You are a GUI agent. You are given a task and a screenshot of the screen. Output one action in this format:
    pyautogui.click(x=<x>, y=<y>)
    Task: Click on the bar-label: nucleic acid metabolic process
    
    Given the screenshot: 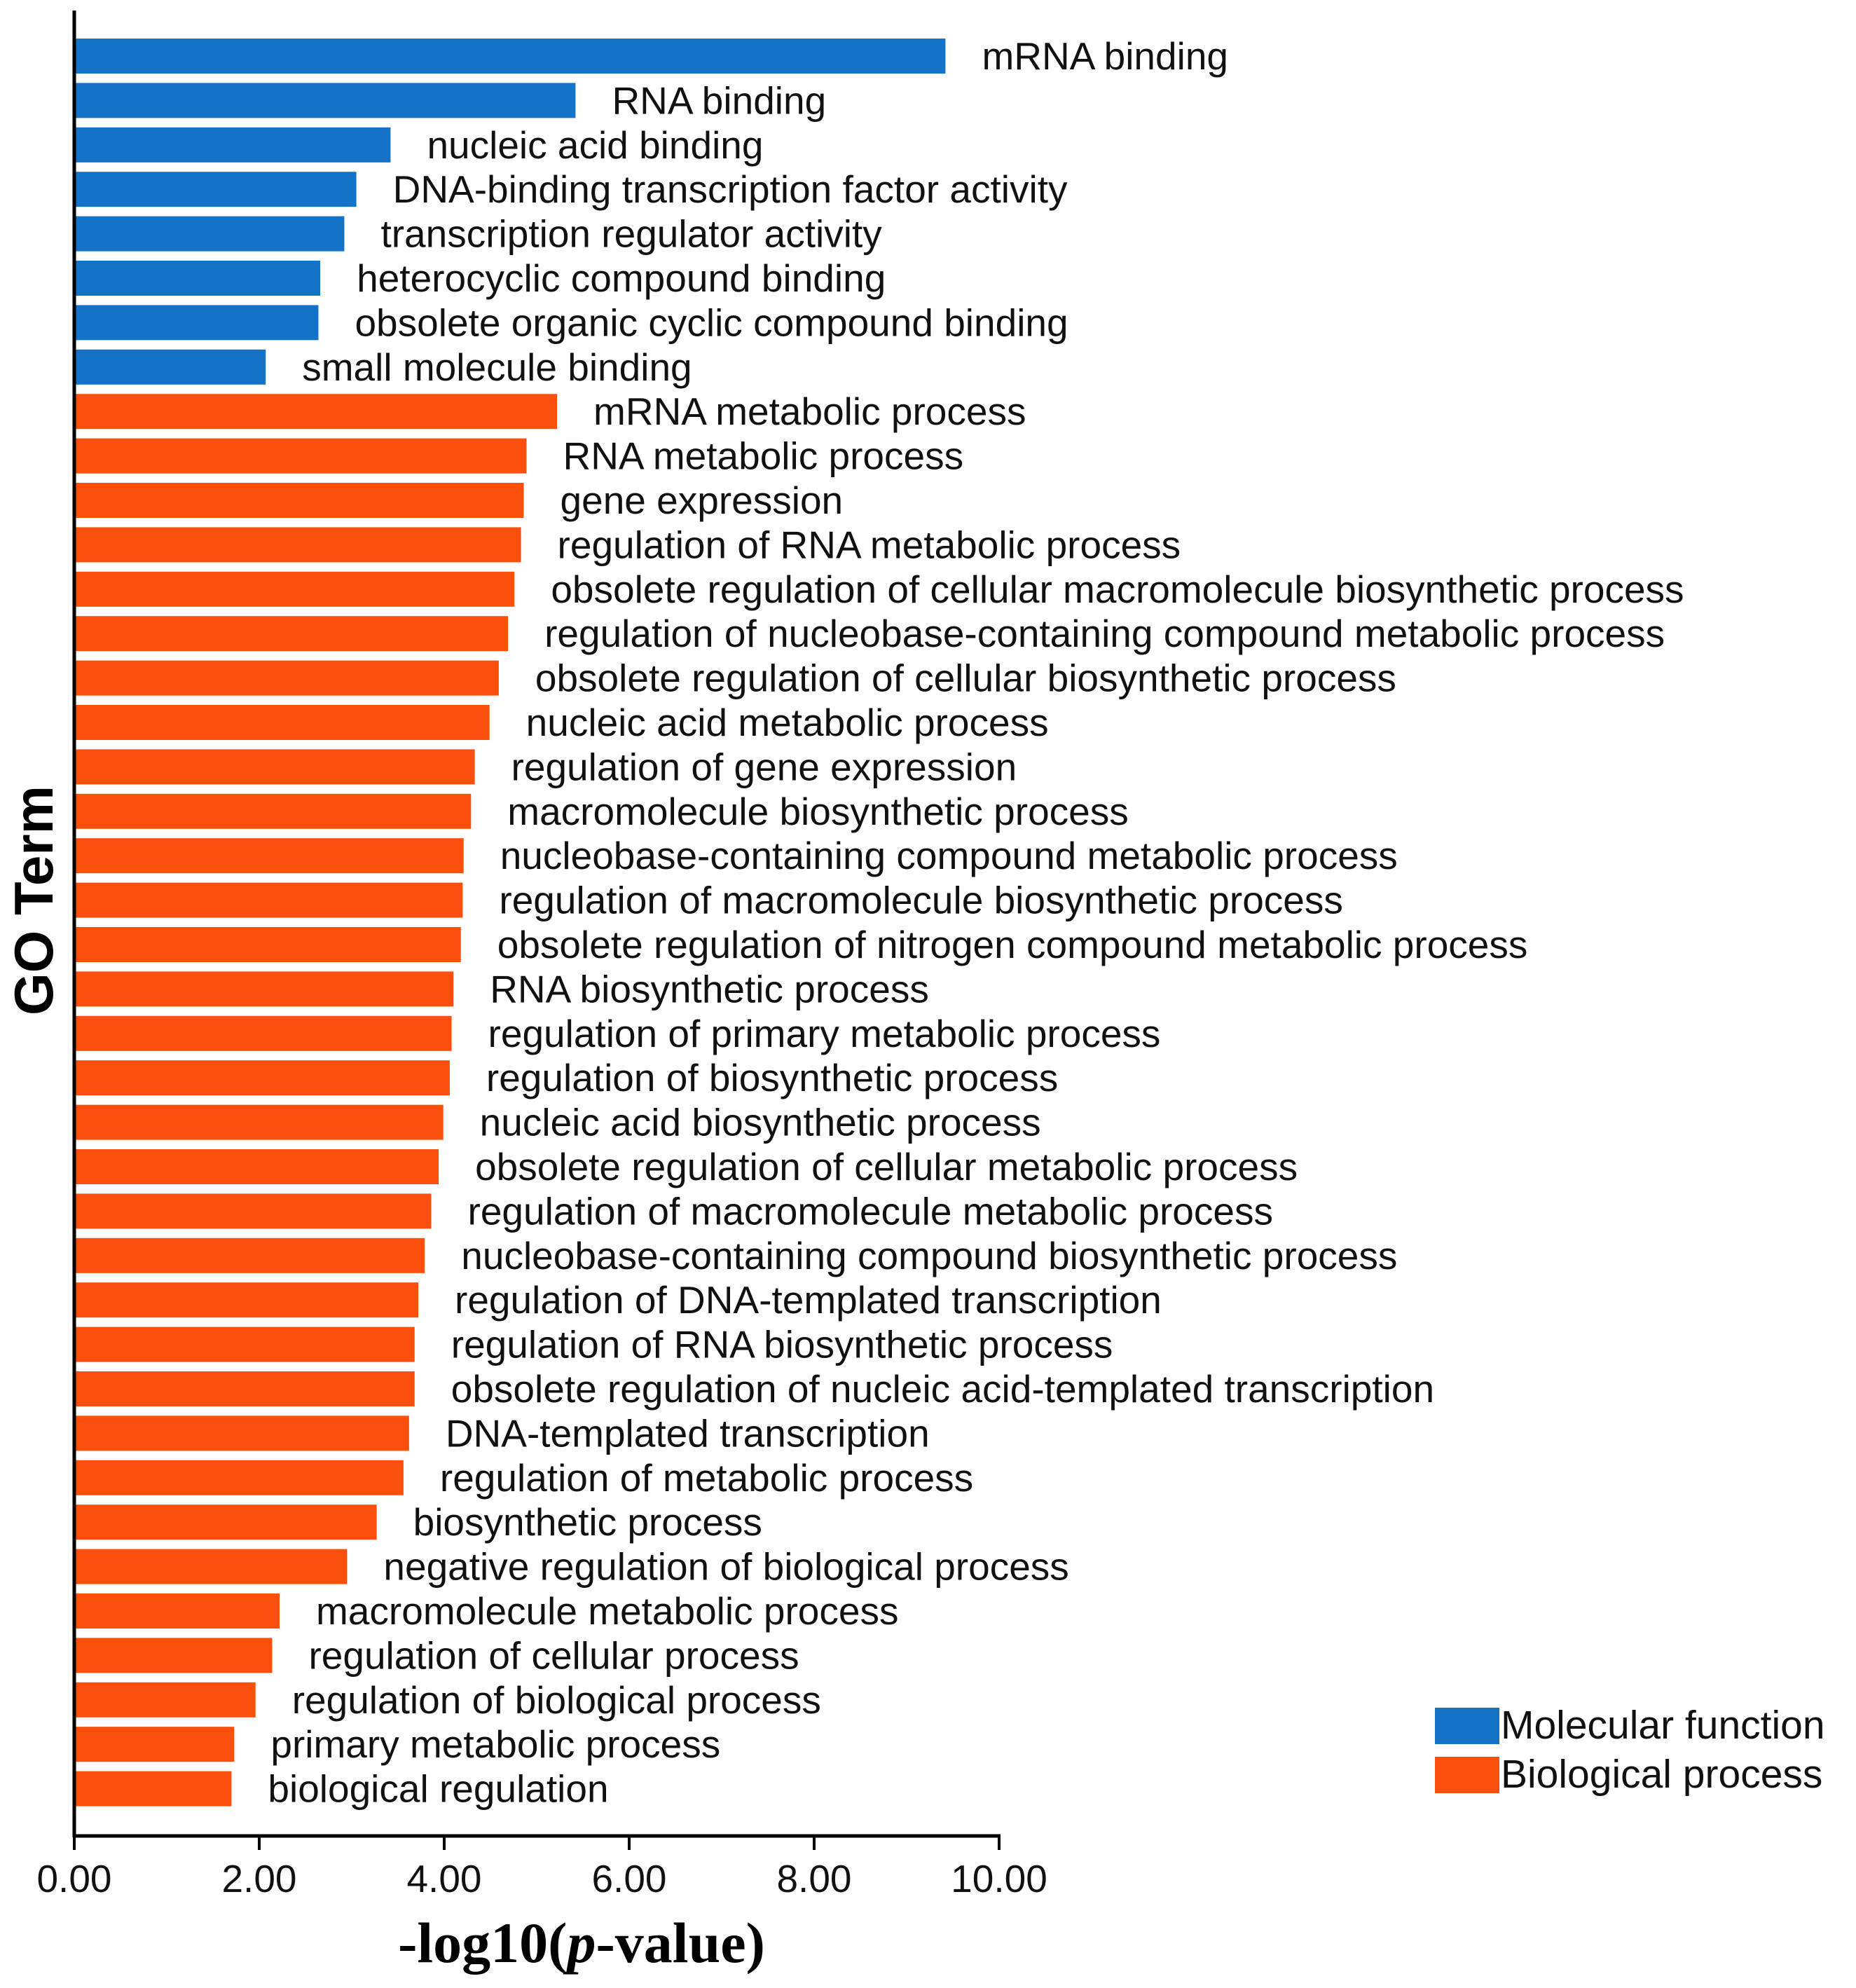 What is the action you would take?
    pyautogui.click(x=787, y=722)
    